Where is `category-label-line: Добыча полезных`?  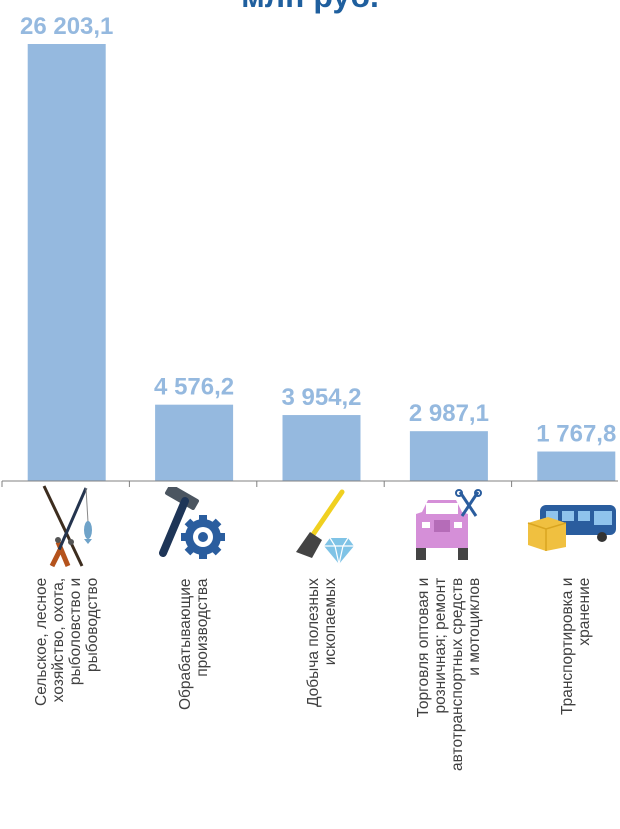
category-label-line: Добыча полезных is located at coordinates (313, 642).